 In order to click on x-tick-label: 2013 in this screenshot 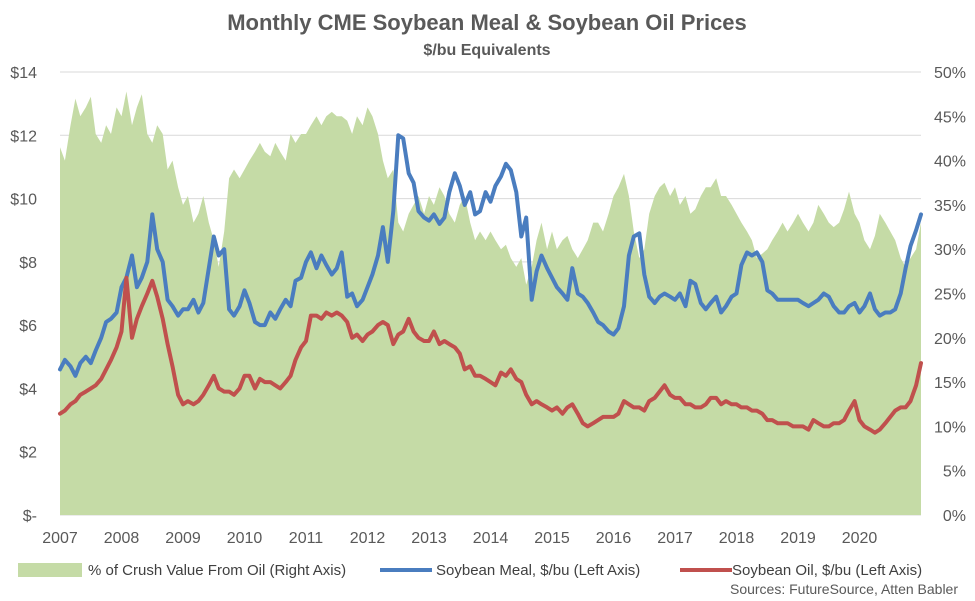, I will do `click(429, 538)`.